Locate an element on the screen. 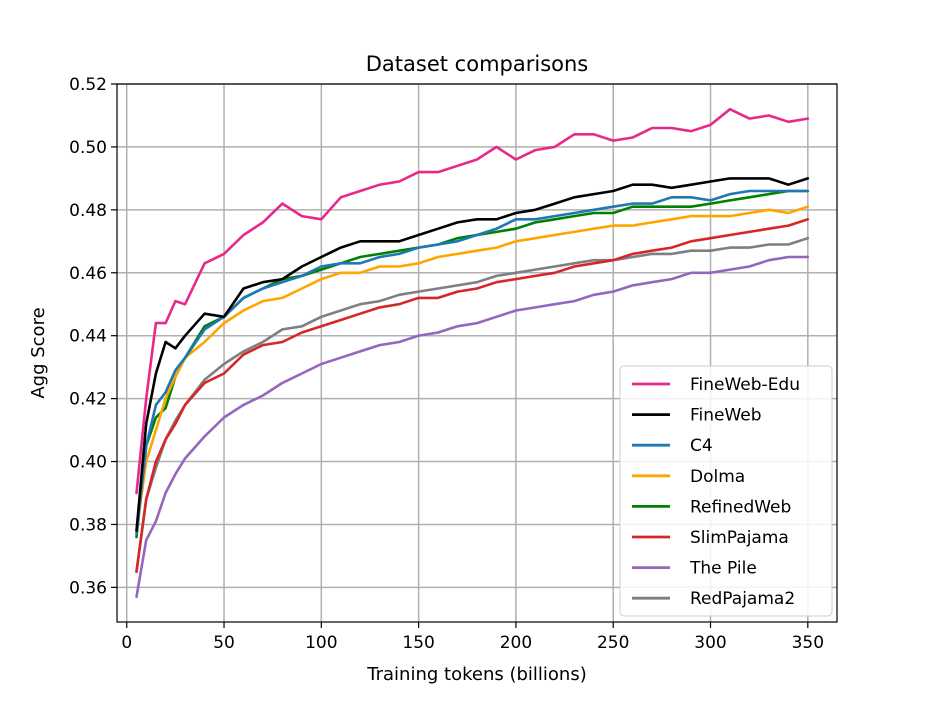 The image size is (933, 704). y-tick-label: 0.48 is located at coordinates (88, 211).